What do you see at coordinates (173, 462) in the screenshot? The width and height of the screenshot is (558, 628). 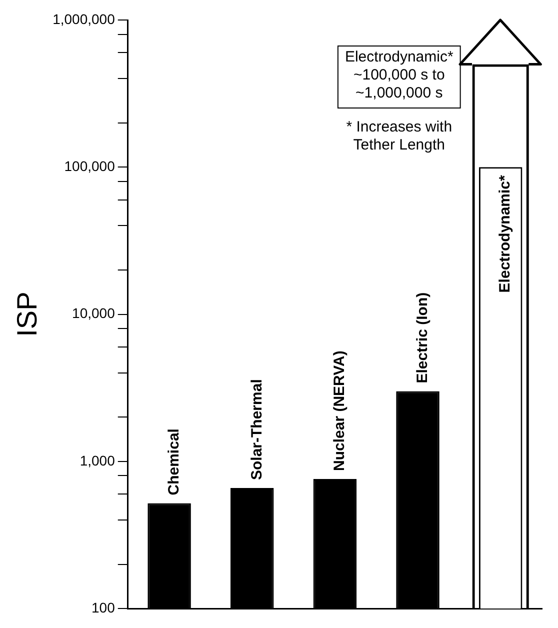 I see `x-tick-label: Chemical` at bounding box center [173, 462].